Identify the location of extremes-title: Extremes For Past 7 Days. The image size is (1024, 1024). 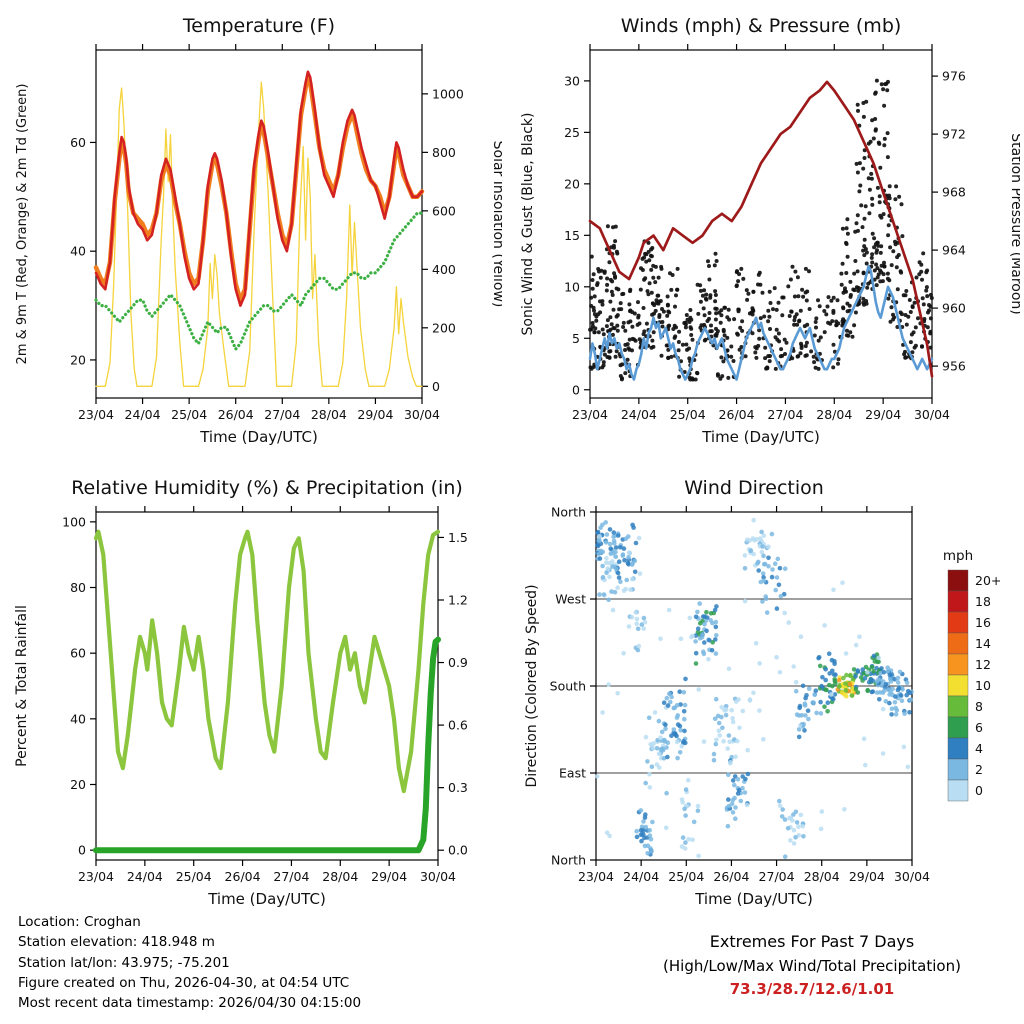
(812, 941).